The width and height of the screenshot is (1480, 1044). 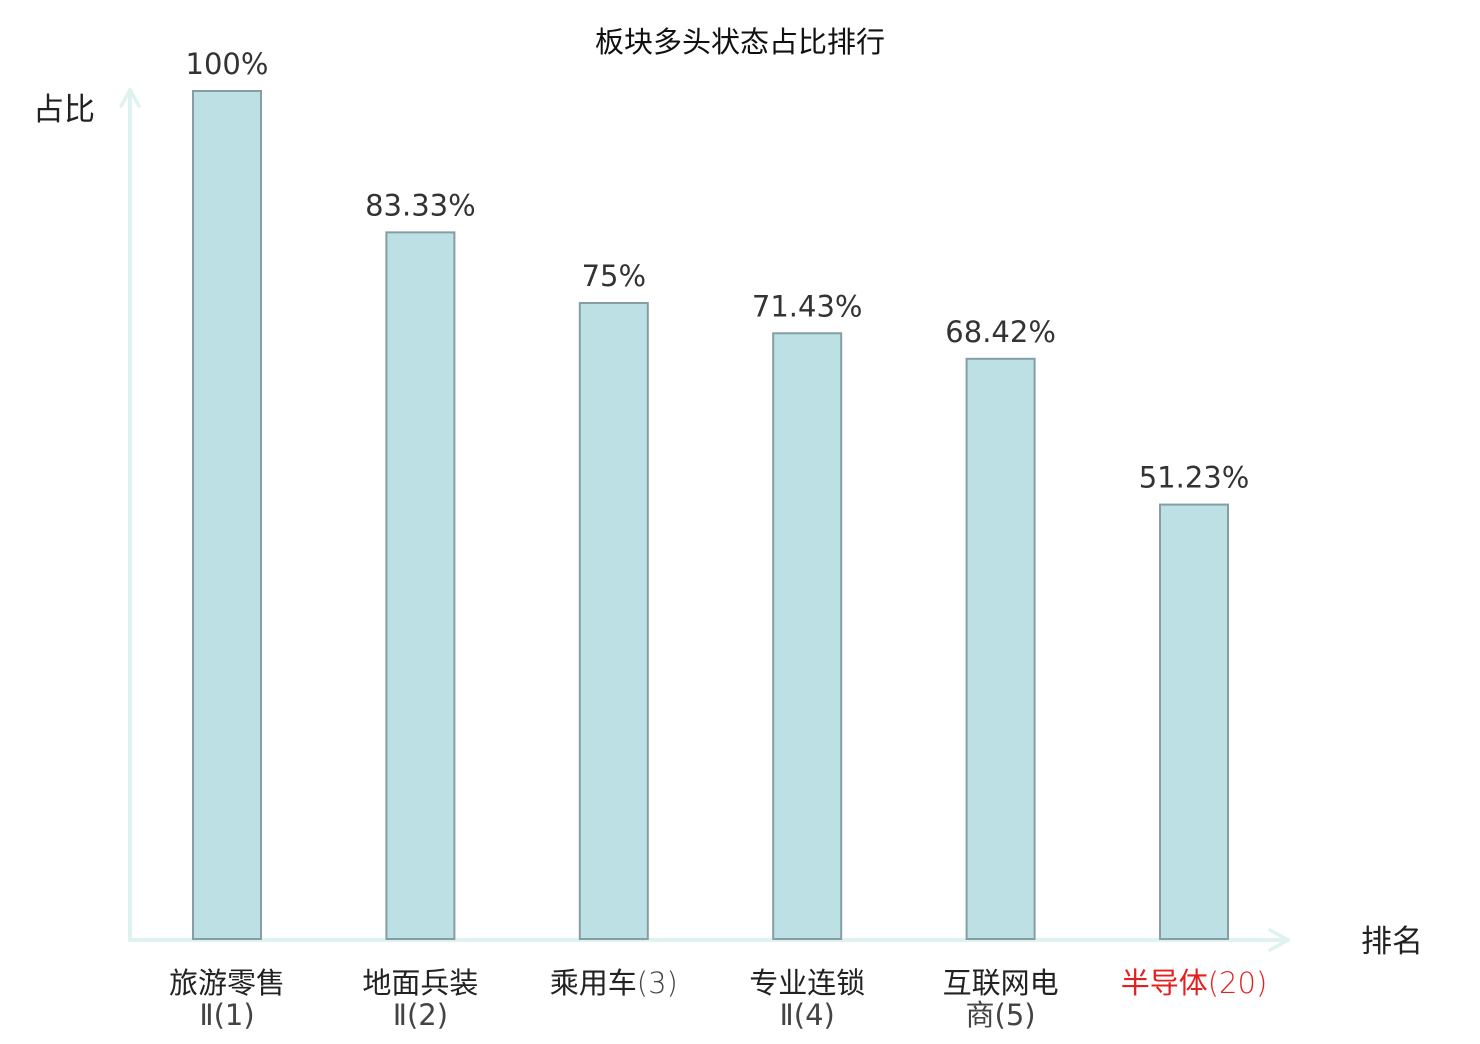 What do you see at coordinates (614, 276) in the screenshot?
I see `bar-value-label: 75%` at bounding box center [614, 276].